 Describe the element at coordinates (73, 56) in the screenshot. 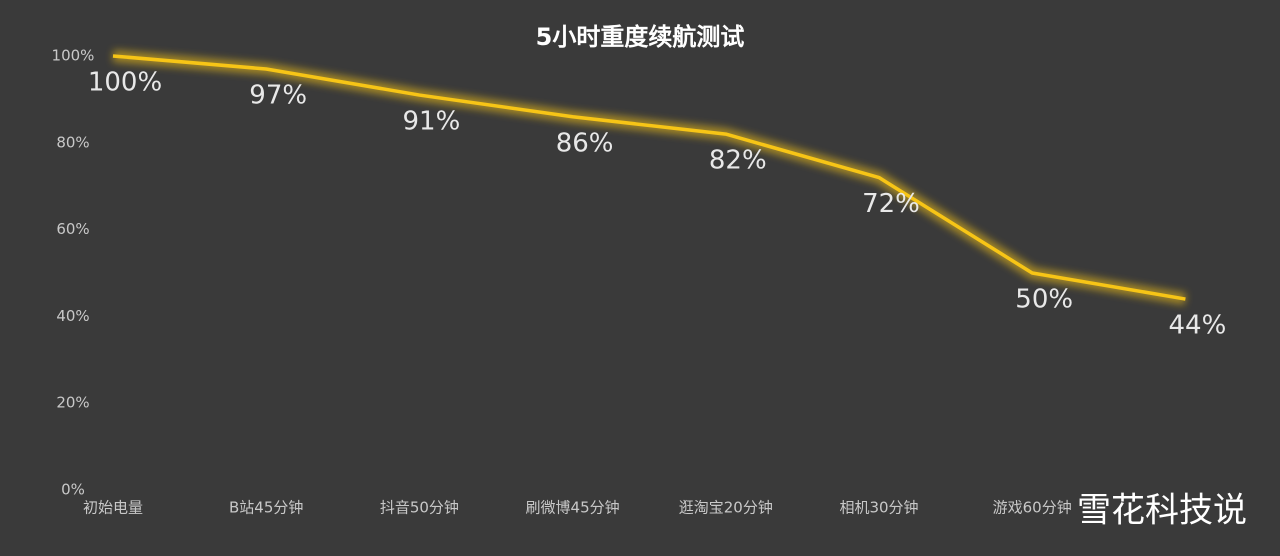

I see `y-tick-label: 100%` at that location.